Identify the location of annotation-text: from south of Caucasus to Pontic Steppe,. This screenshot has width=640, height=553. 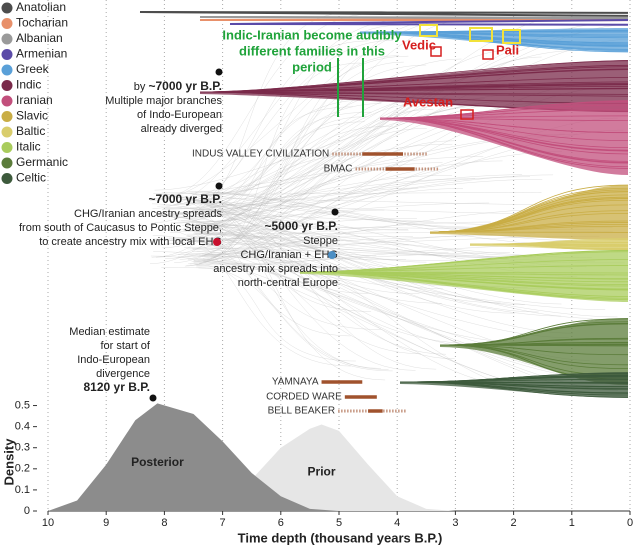
(120, 228).